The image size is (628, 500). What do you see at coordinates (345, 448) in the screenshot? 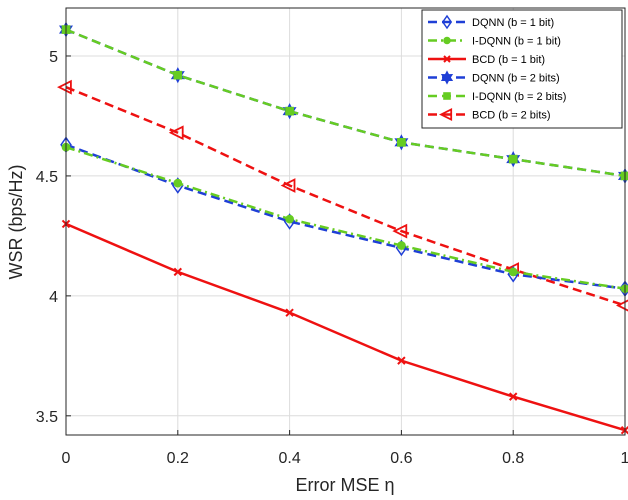
I see `x-axis: 0 0.2 0.4 0.6 0.8 1` at bounding box center [345, 448].